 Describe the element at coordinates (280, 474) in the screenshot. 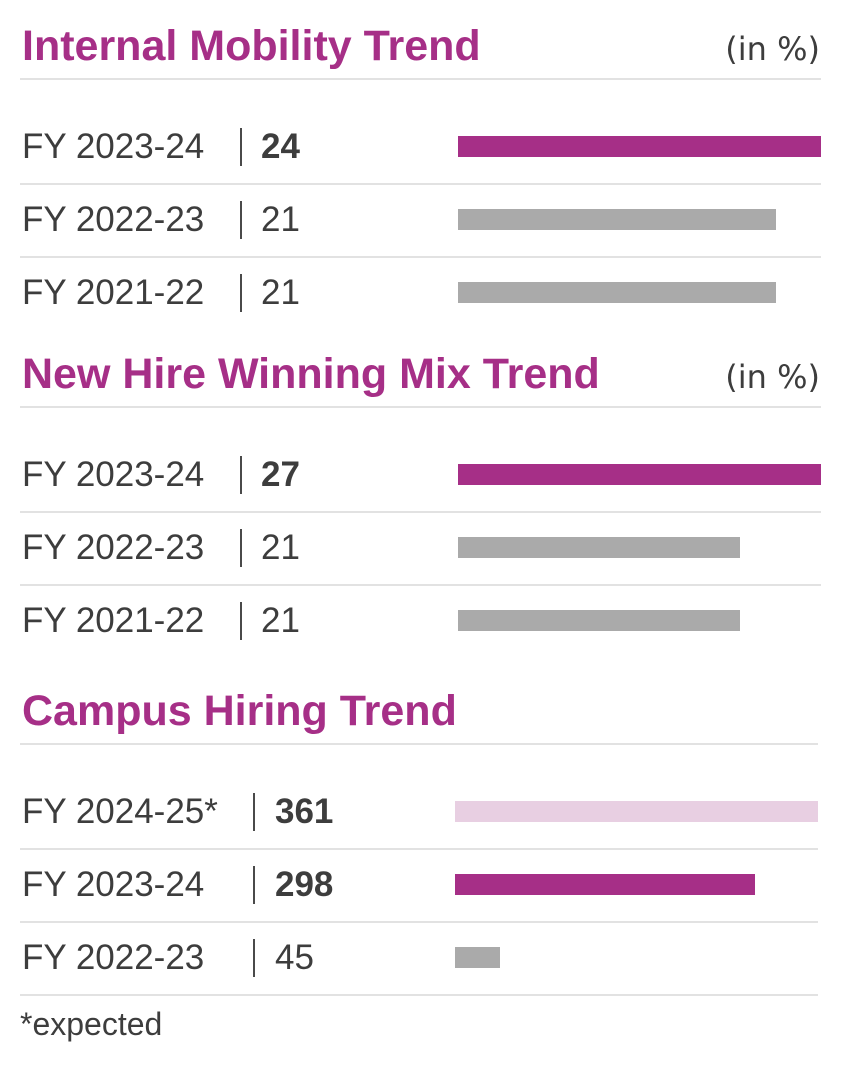

I see `data-label: 27` at that location.